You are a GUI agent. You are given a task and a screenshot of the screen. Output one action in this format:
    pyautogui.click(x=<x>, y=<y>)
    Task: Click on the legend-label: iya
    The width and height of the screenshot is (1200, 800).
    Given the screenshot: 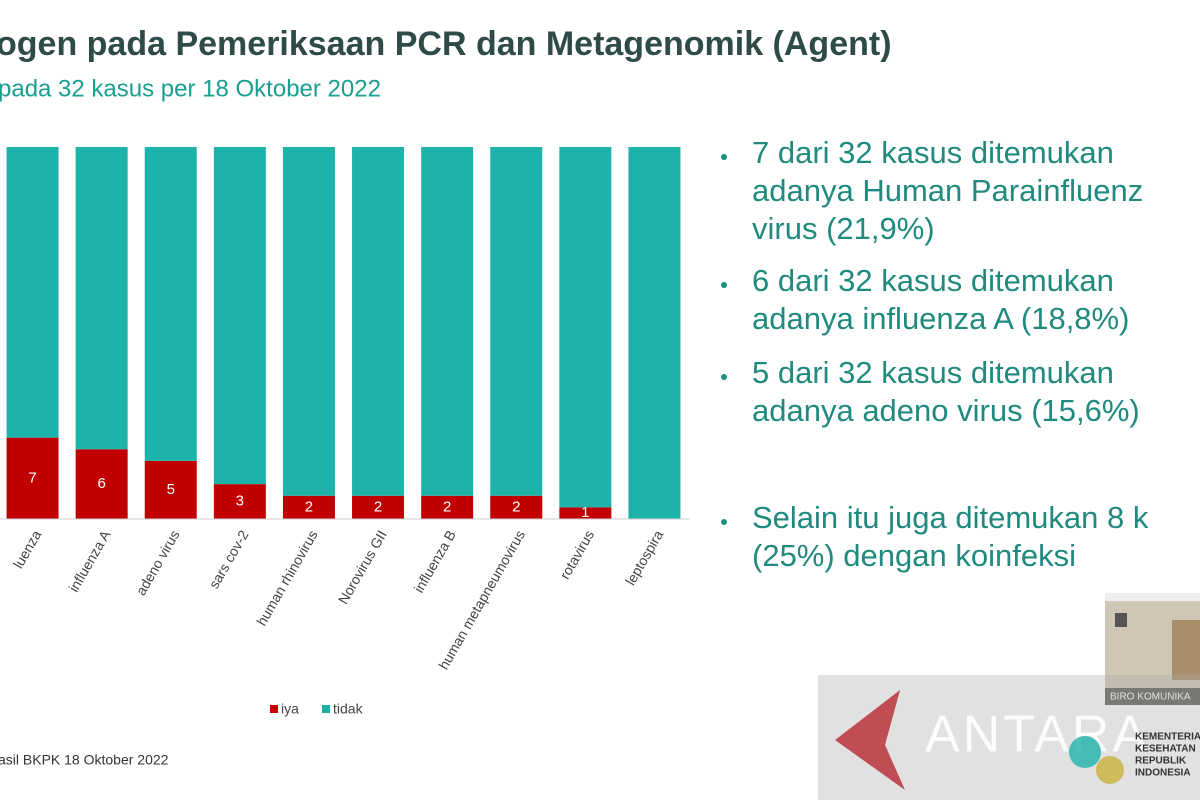 What is the action you would take?
    pyautogui.click(x=290, y=709)
    